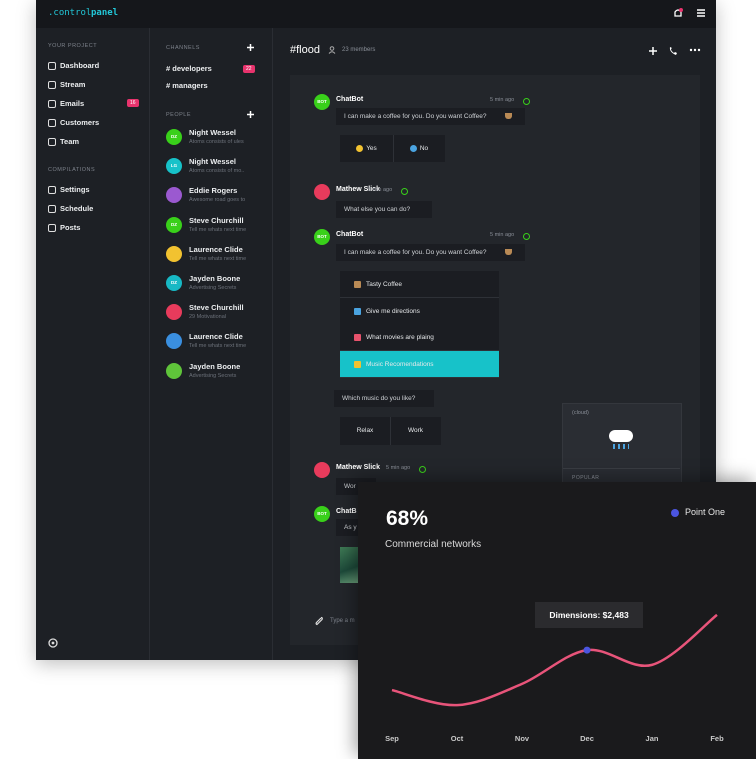 Image resolution: width=756 pixels, height=759 pixels. Describe the element at coordinates (70, 227) in the screenshot. I see `nav-item: Posts` at that location.